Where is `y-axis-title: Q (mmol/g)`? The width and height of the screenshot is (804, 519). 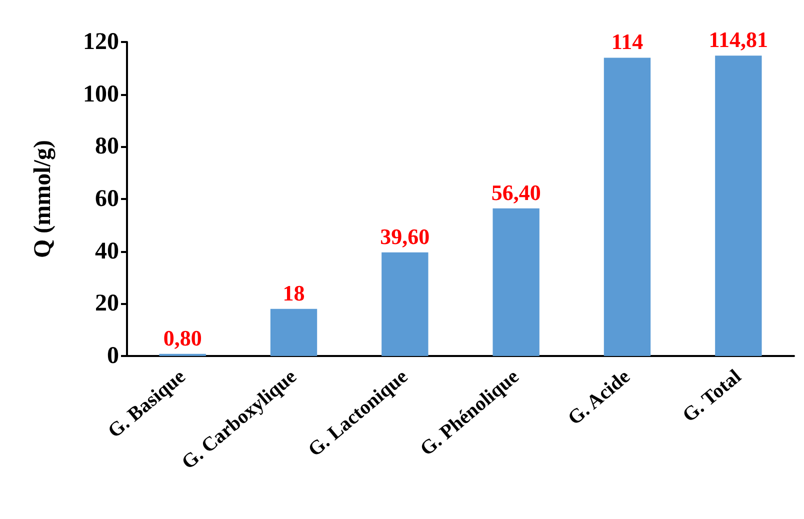
y-axis-title: Q (mmol/g) is located at coordinates (43, 199).